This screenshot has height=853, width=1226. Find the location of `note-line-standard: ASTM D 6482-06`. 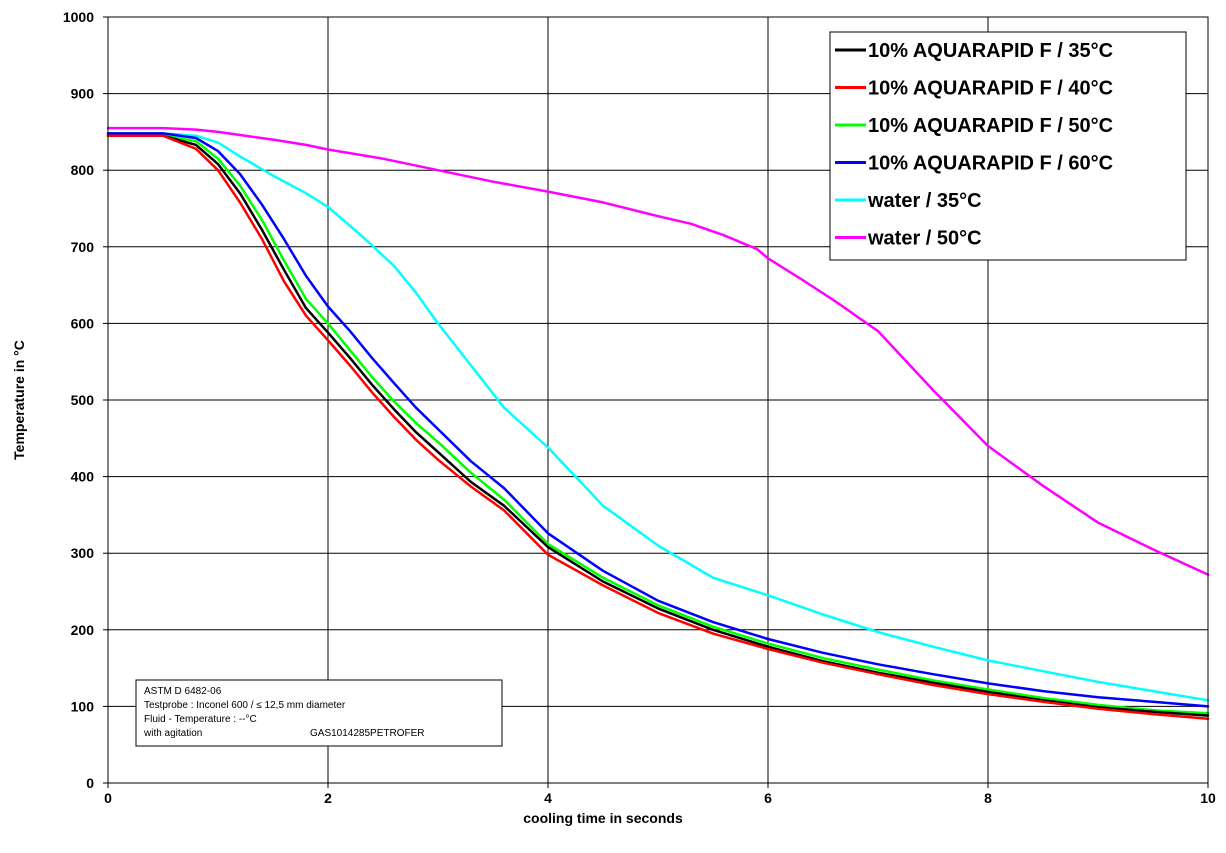

note-line-standard: ASTM D 6482-06 is located at coordinates (183, 691).